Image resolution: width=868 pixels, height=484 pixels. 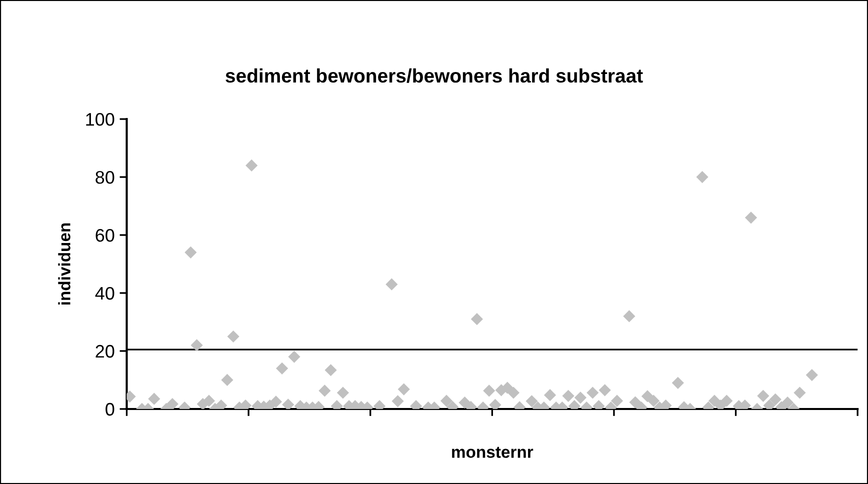 I want to click on y-tick-label: 100, so click(x=100, y=119).